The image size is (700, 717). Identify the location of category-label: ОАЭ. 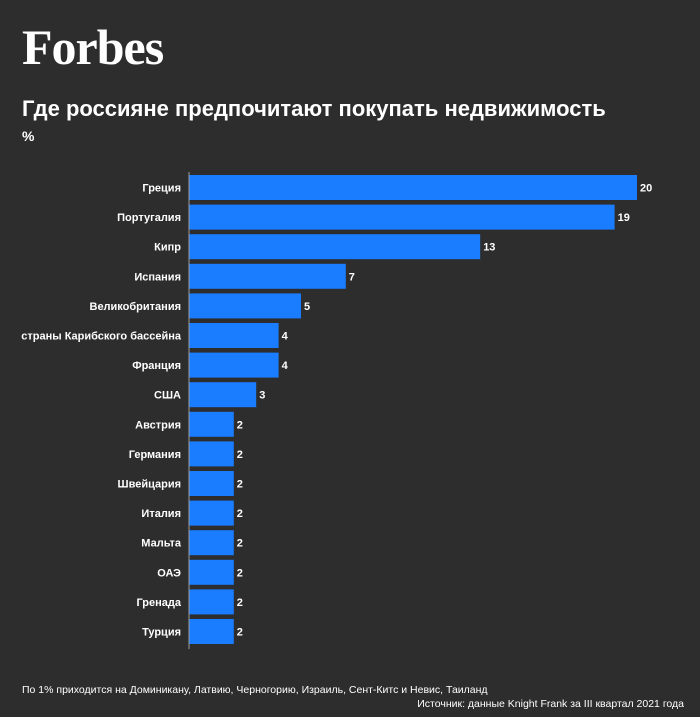
(169, 573).